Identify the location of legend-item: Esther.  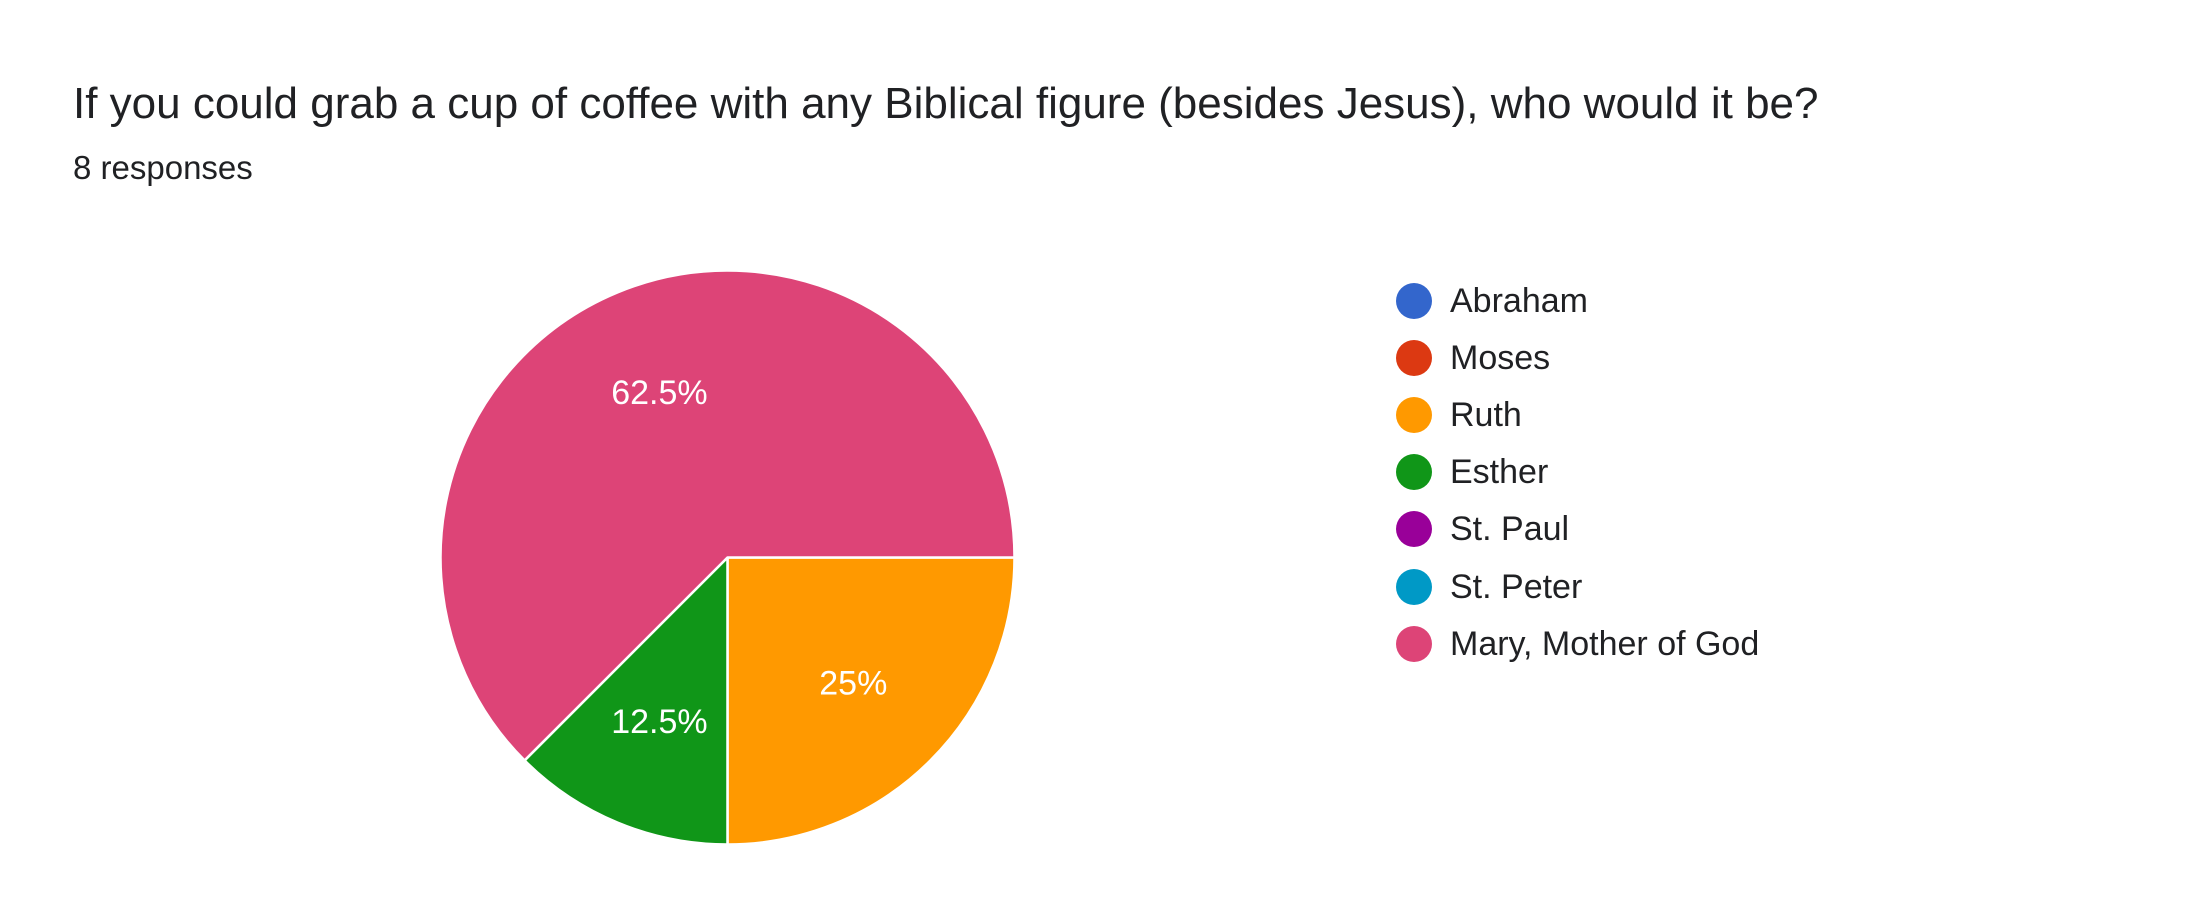
(1577, 472).